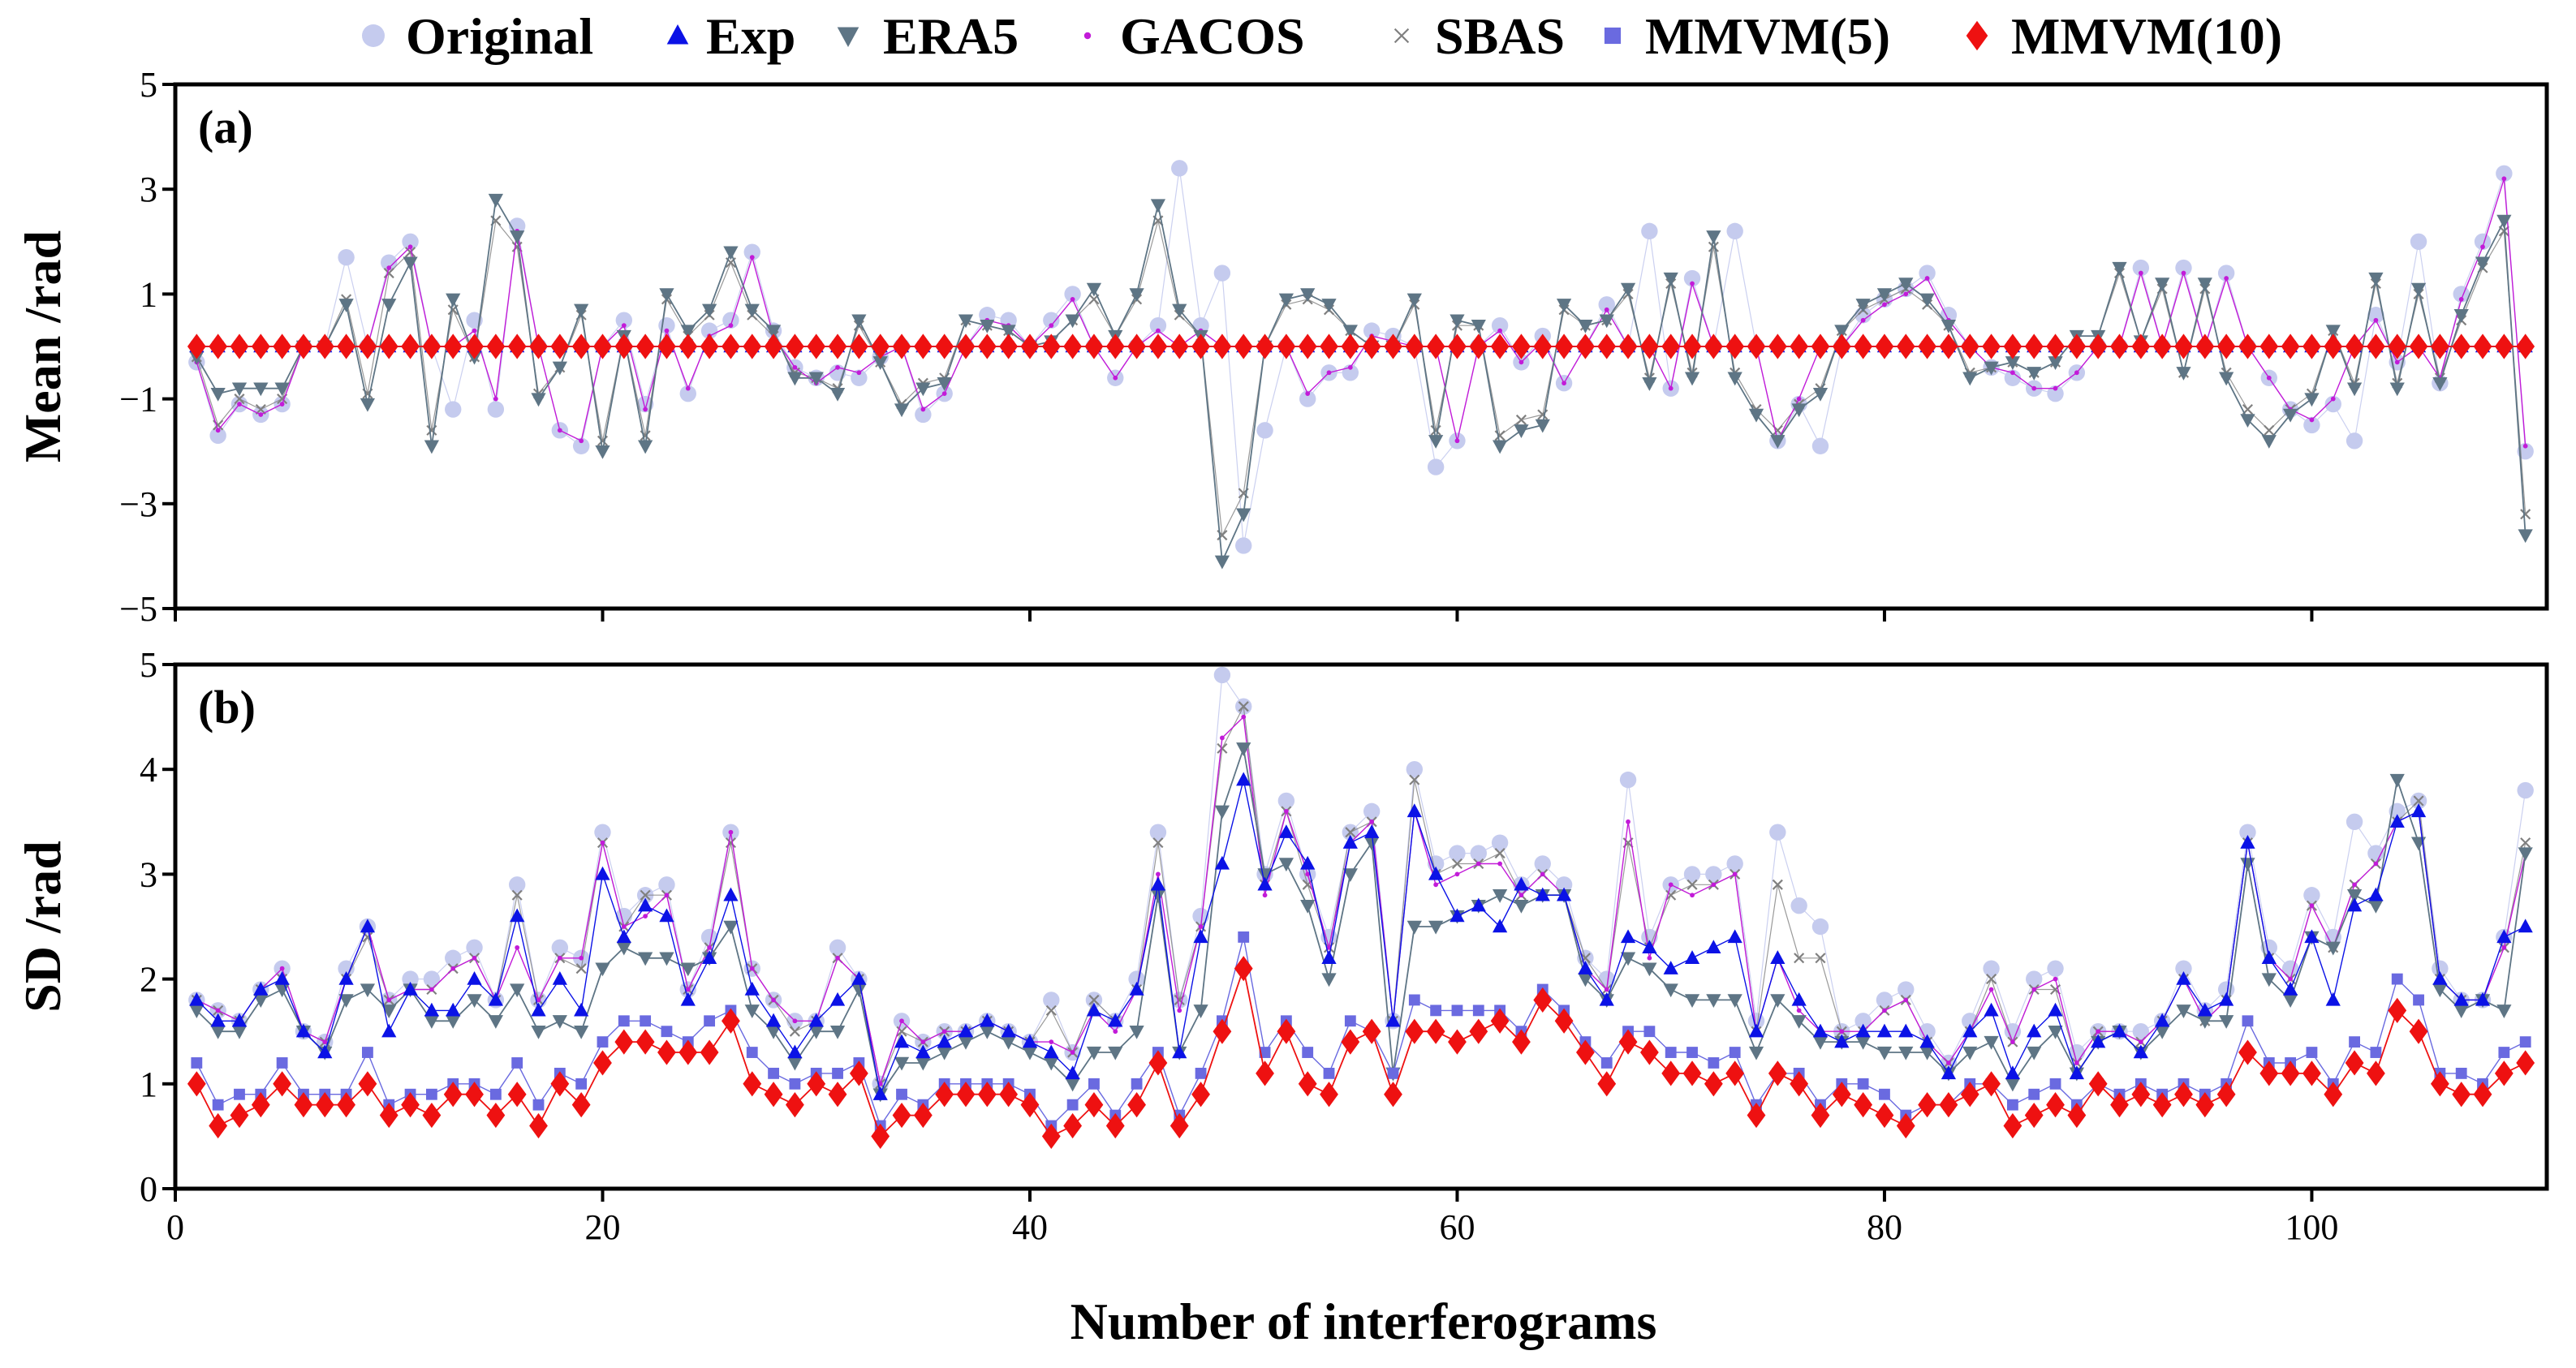 This screenshot has width=2576, height=1368. I want to click on y-axis-title-b: SD /rad, so click(43, 927).